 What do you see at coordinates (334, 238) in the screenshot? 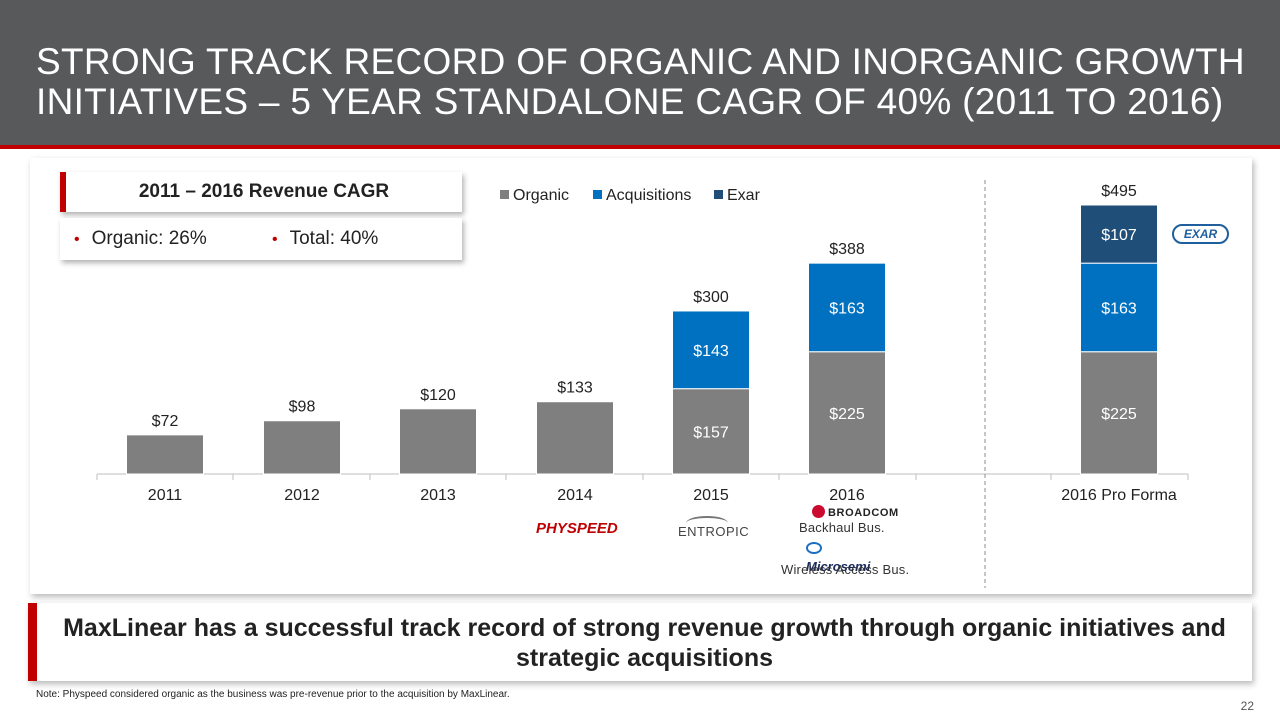
I see `cagr-total-value: Total: 40%` at bounding box center [334, 238].